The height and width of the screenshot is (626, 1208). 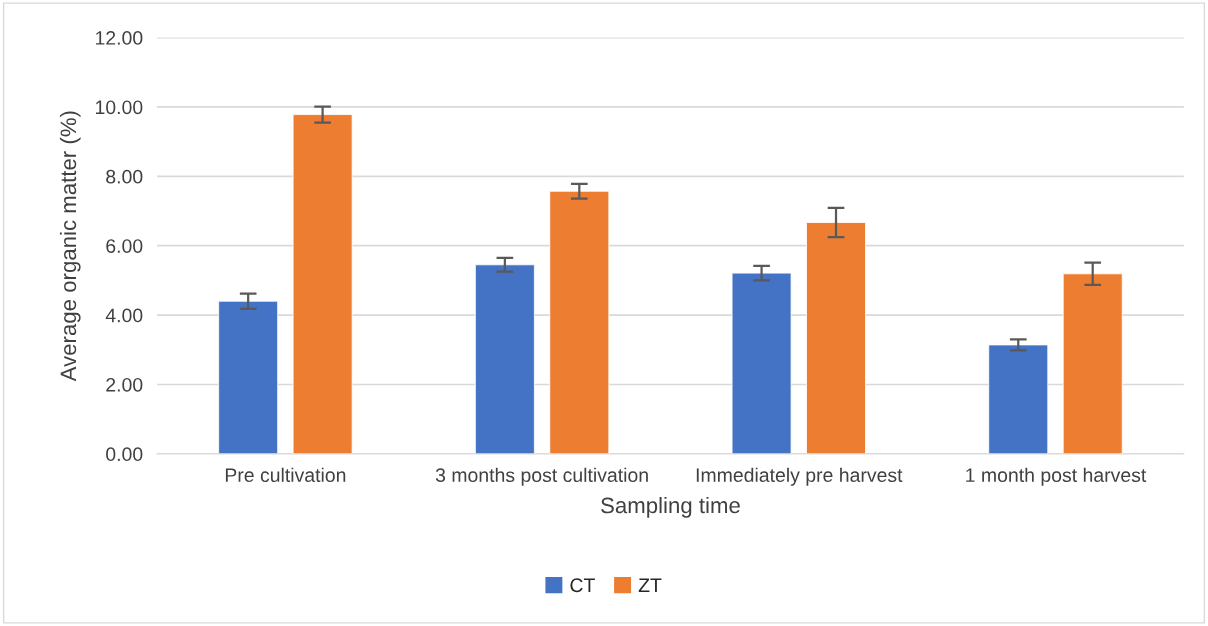 I want to click on y-tick-label: 2.00, so click(x=124, y=384).